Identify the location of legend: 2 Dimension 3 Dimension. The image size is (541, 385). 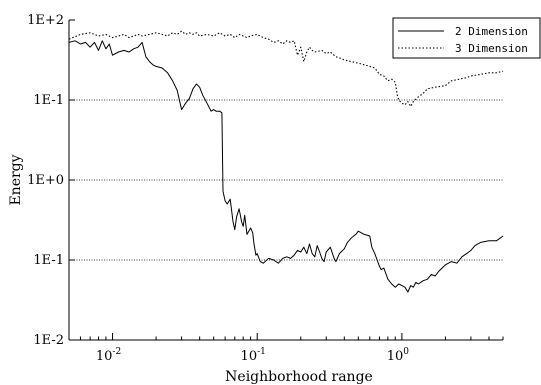
(466, 38).